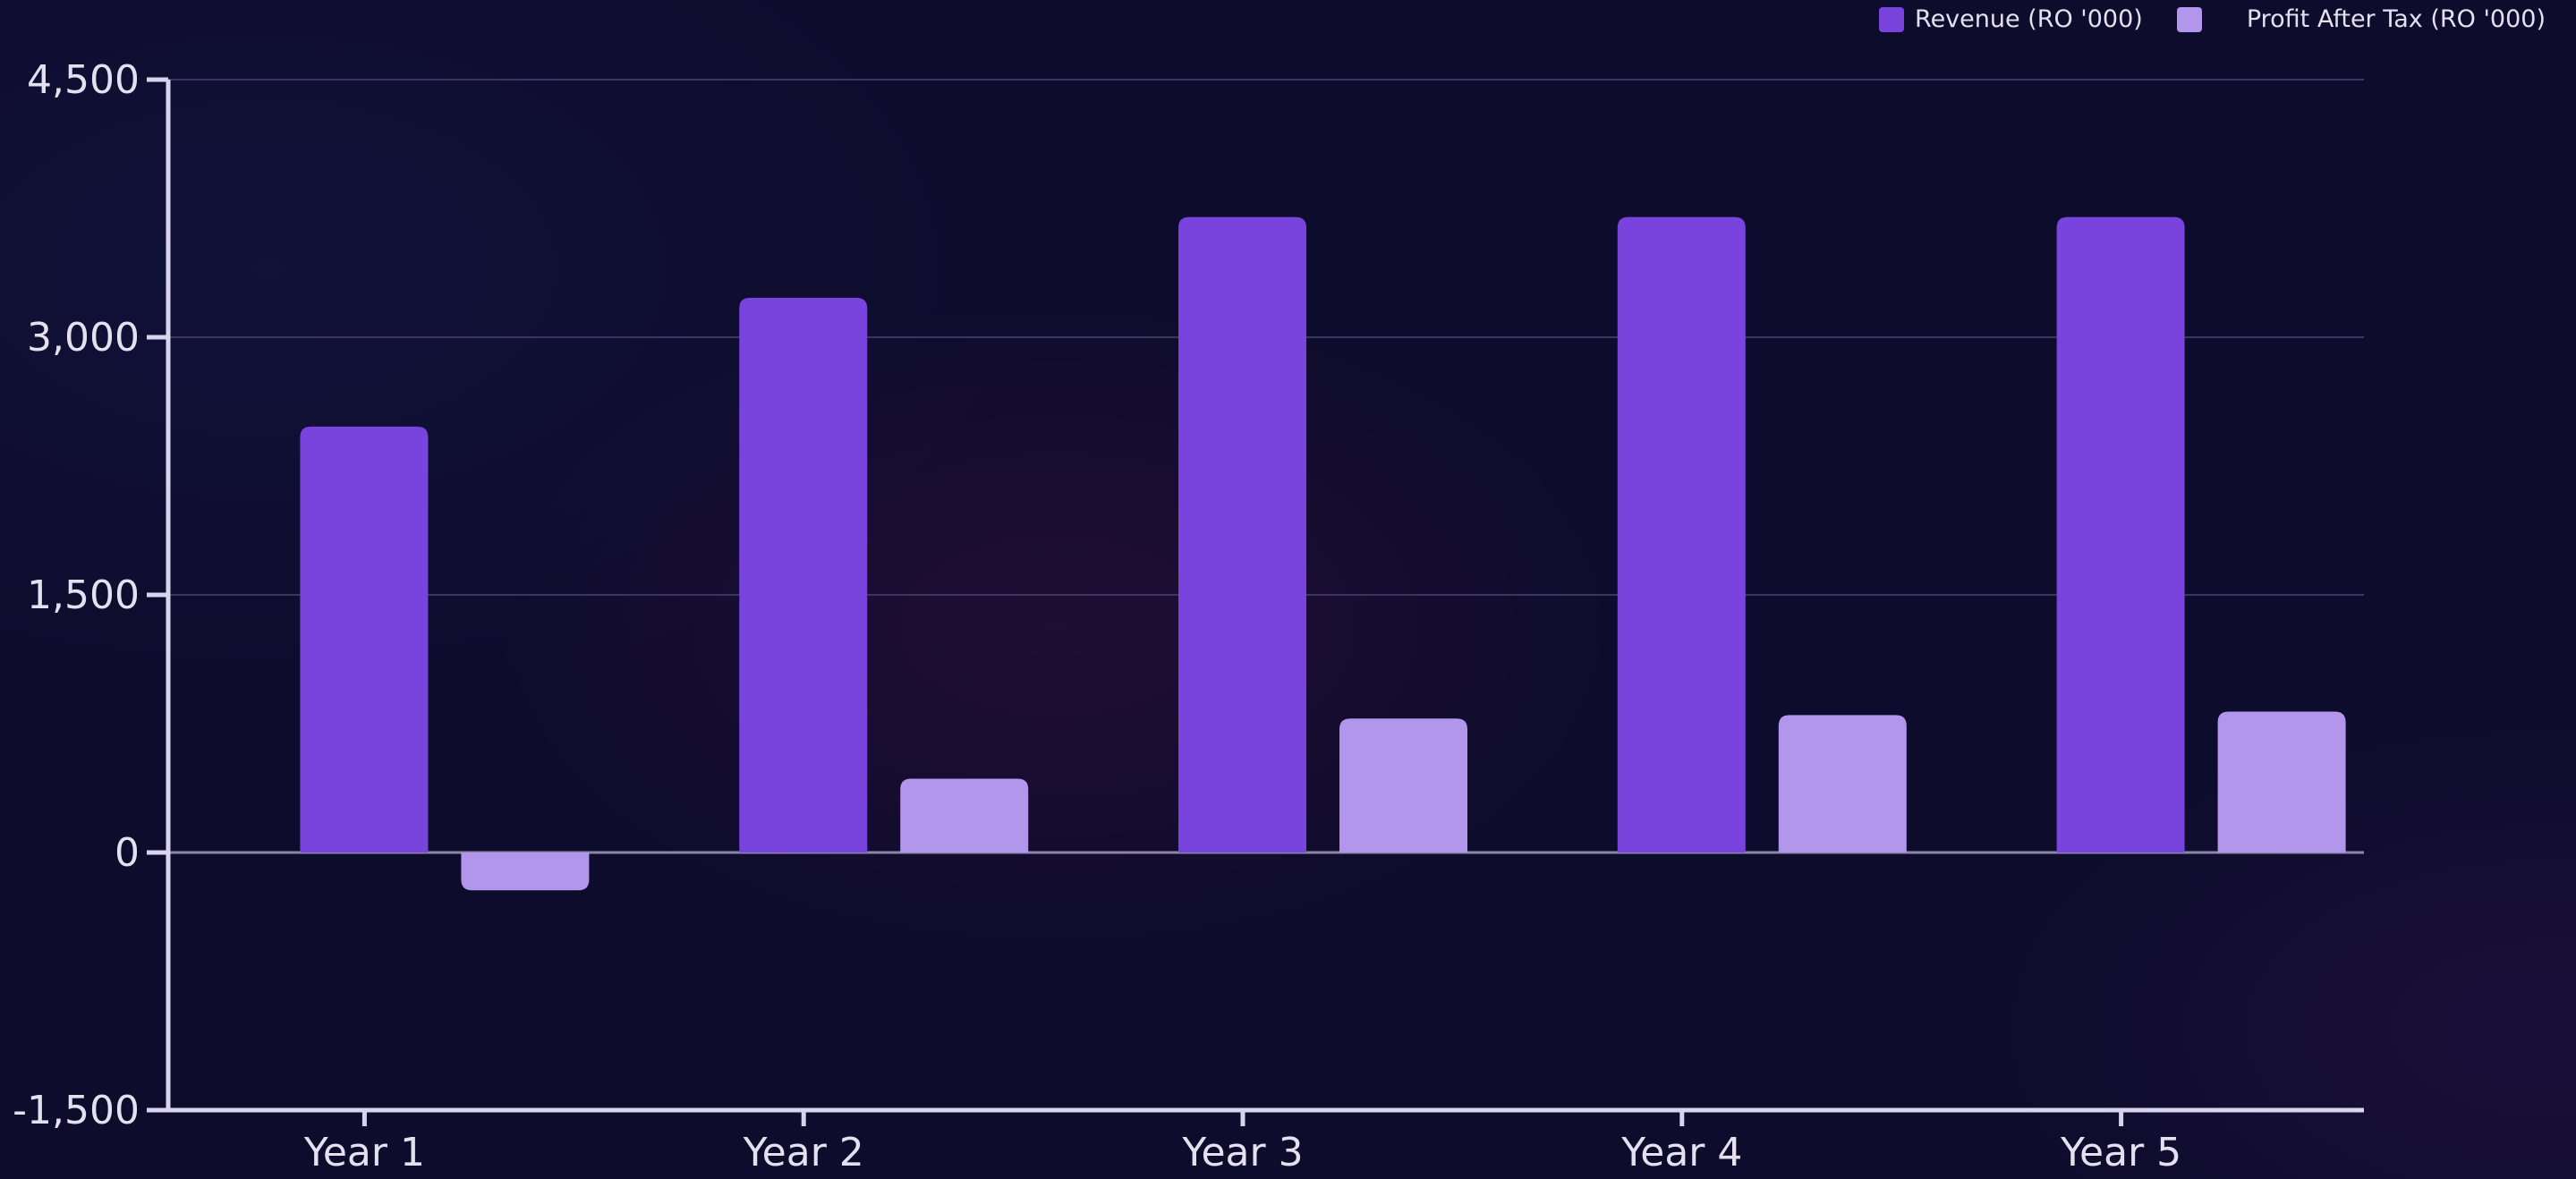  I want to click on x-tick-label: Year 4, so click(1681, 1153).